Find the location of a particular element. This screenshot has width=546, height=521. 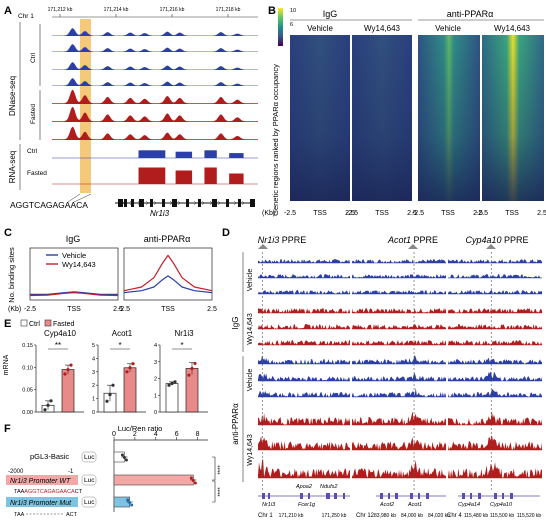

b-colorbar is located at coordinates (280, 27).